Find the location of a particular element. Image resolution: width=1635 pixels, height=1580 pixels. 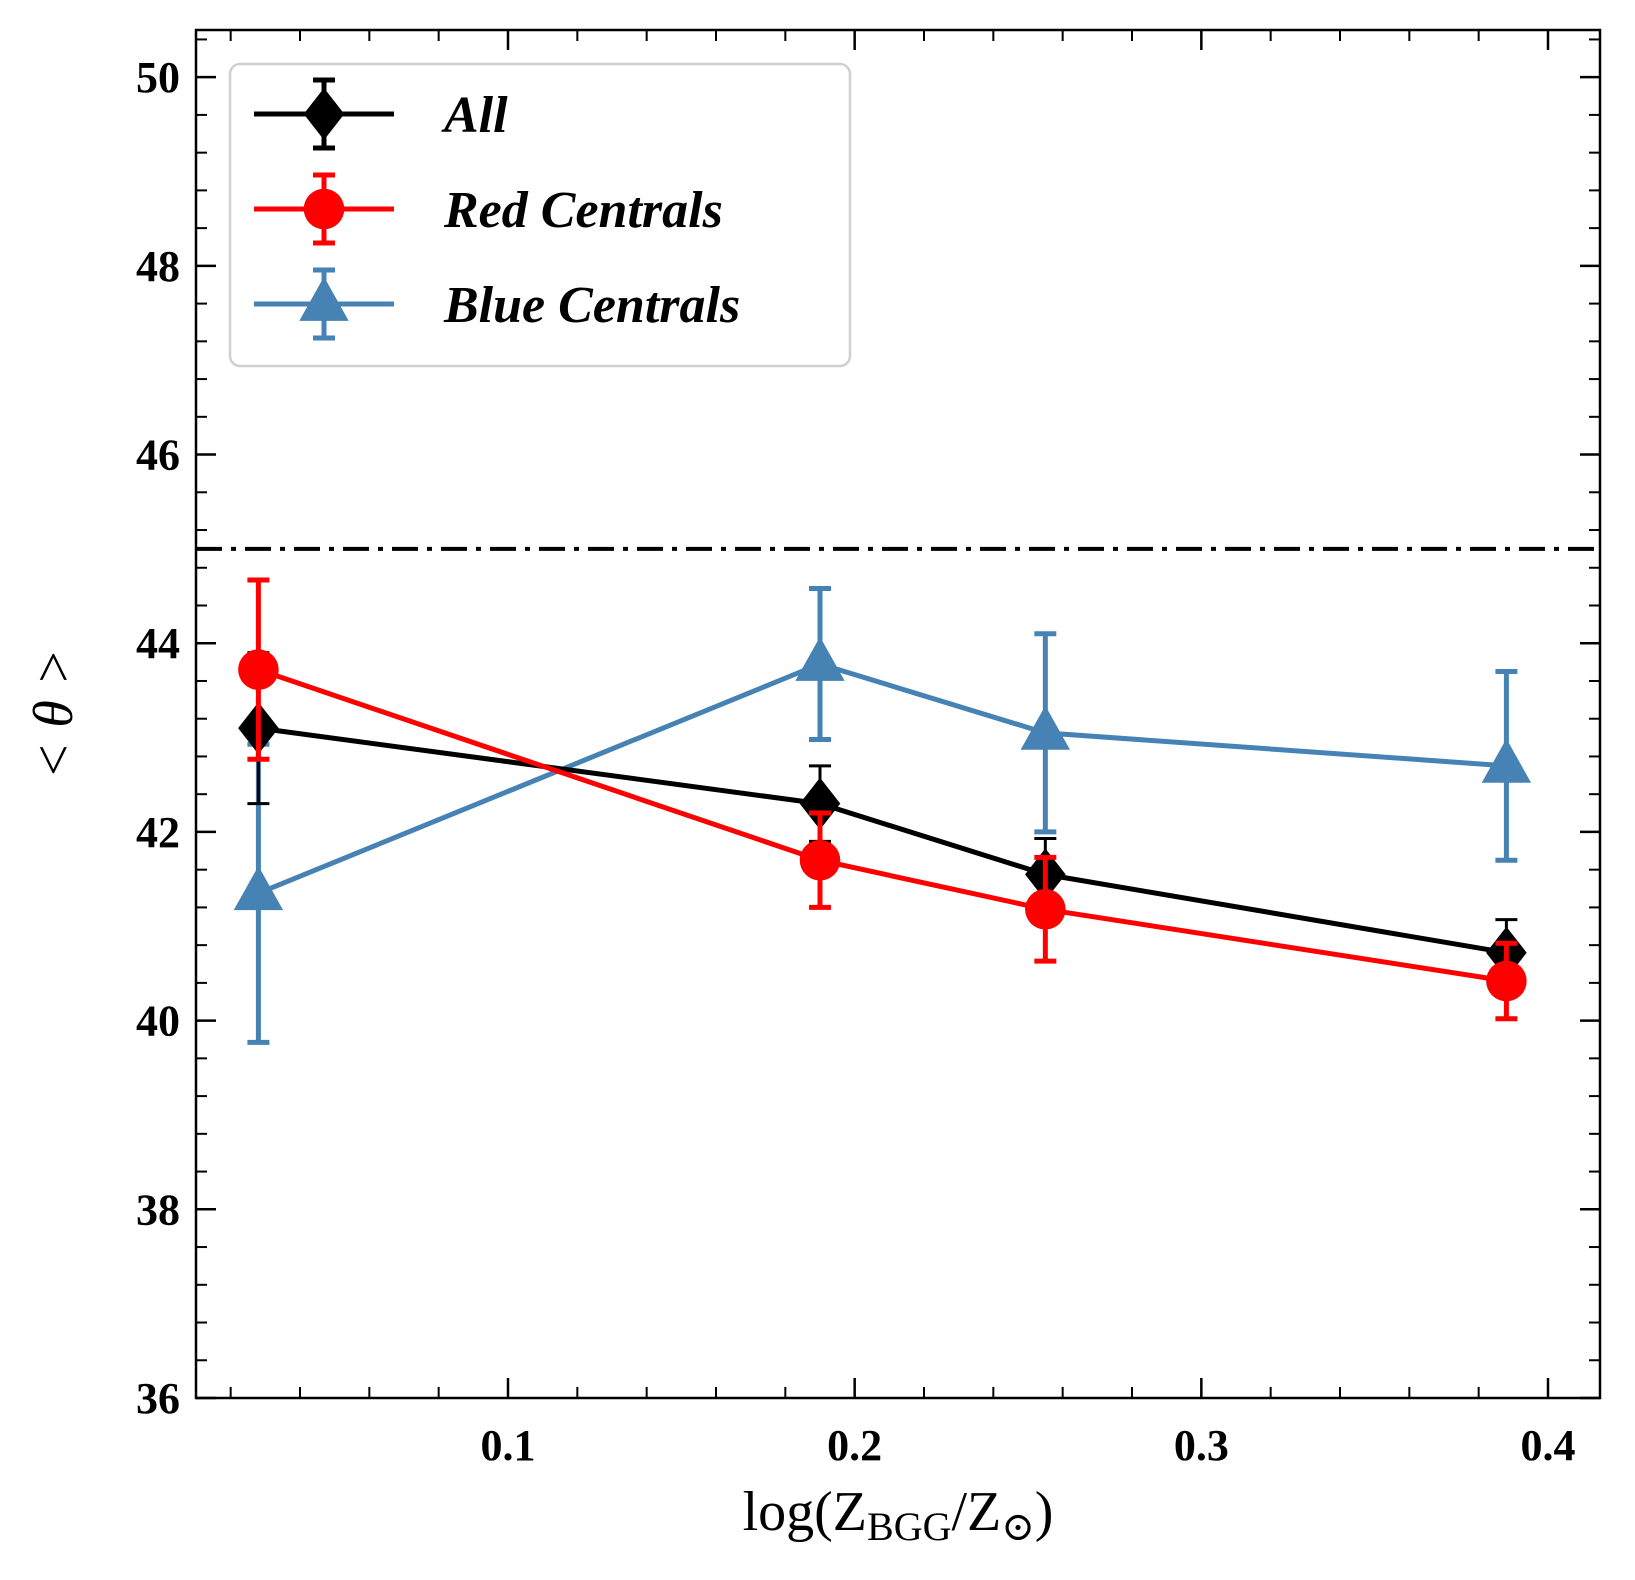

x-tick-label: 0.2 is located at coordinates (854, 1445).